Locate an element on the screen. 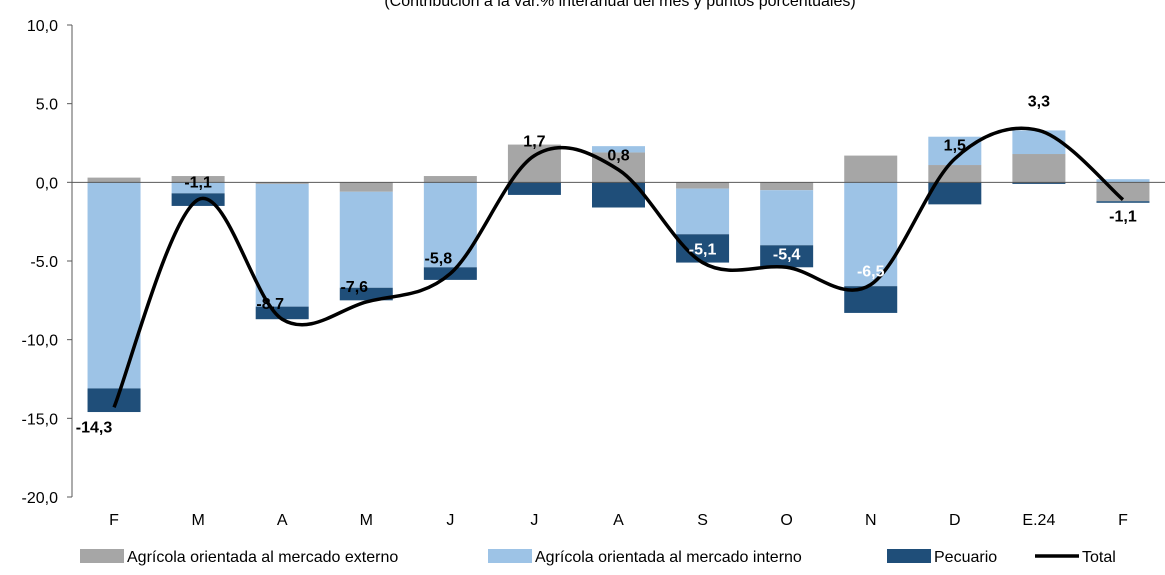 The width and height of the screenshot is (1165, 575). y-tick-label: -10,0 is located at coordinates (40, 341).